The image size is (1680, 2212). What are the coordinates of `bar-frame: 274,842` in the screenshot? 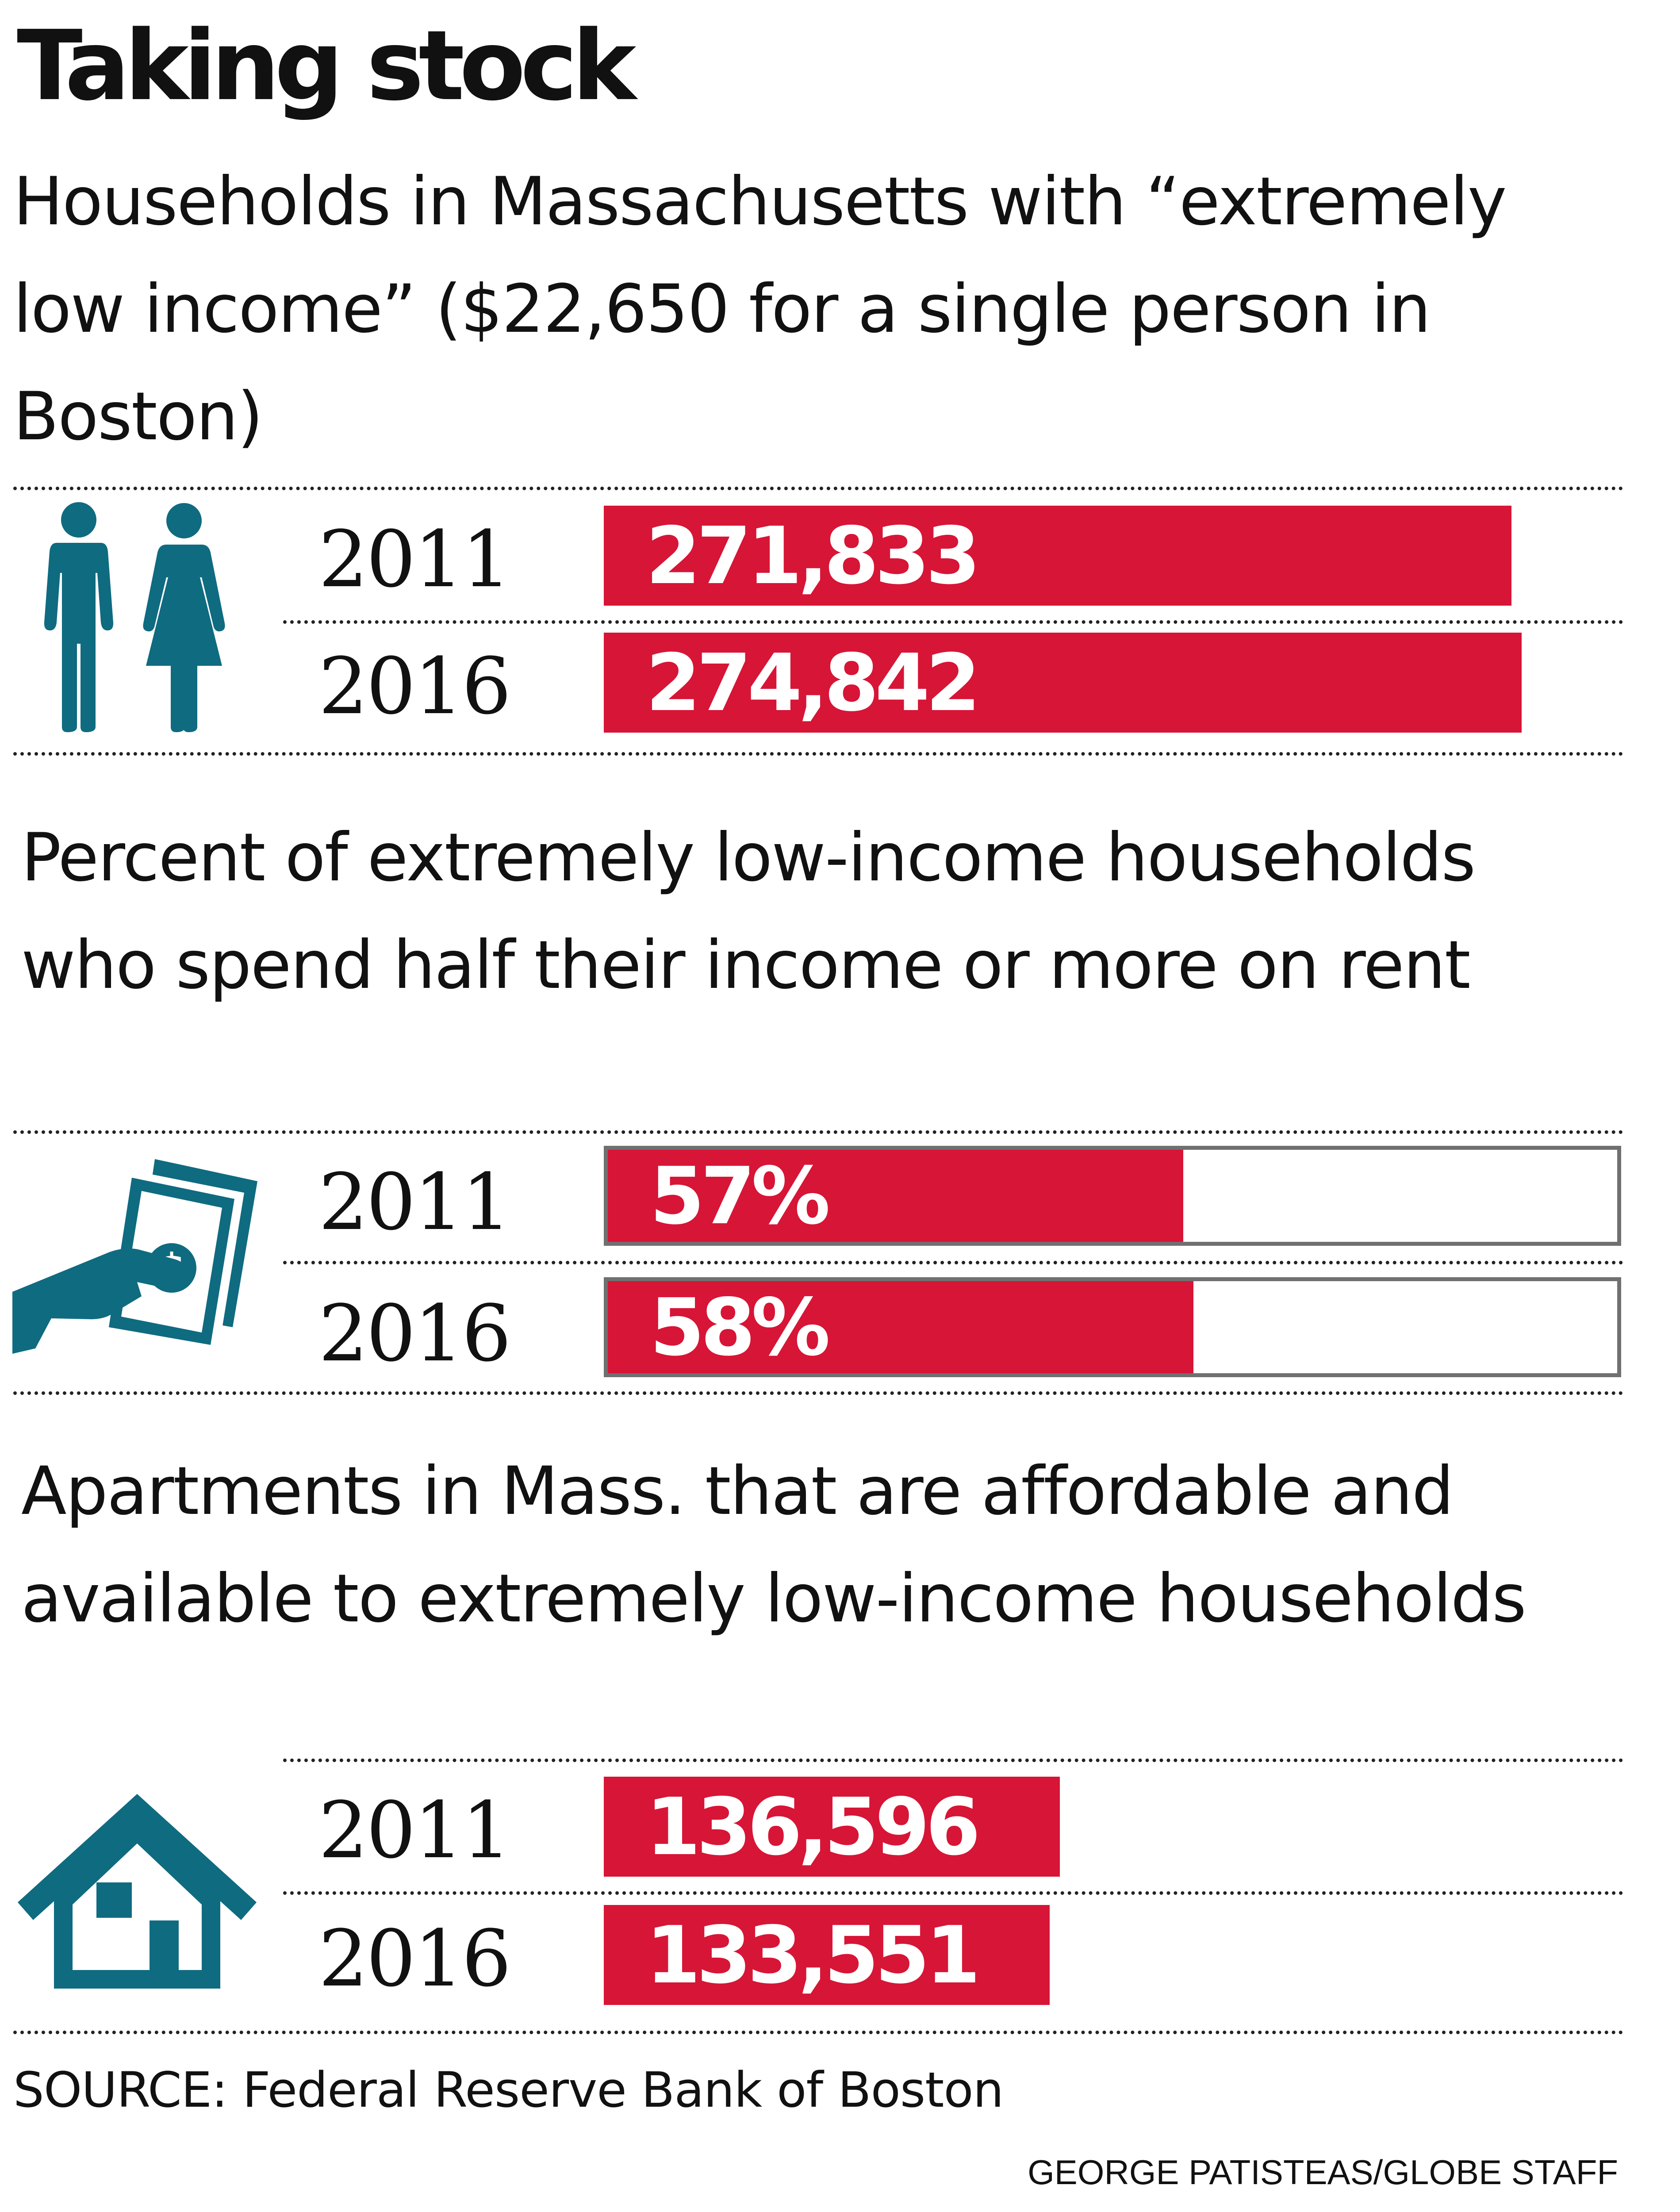 It's located at (1063, 683).